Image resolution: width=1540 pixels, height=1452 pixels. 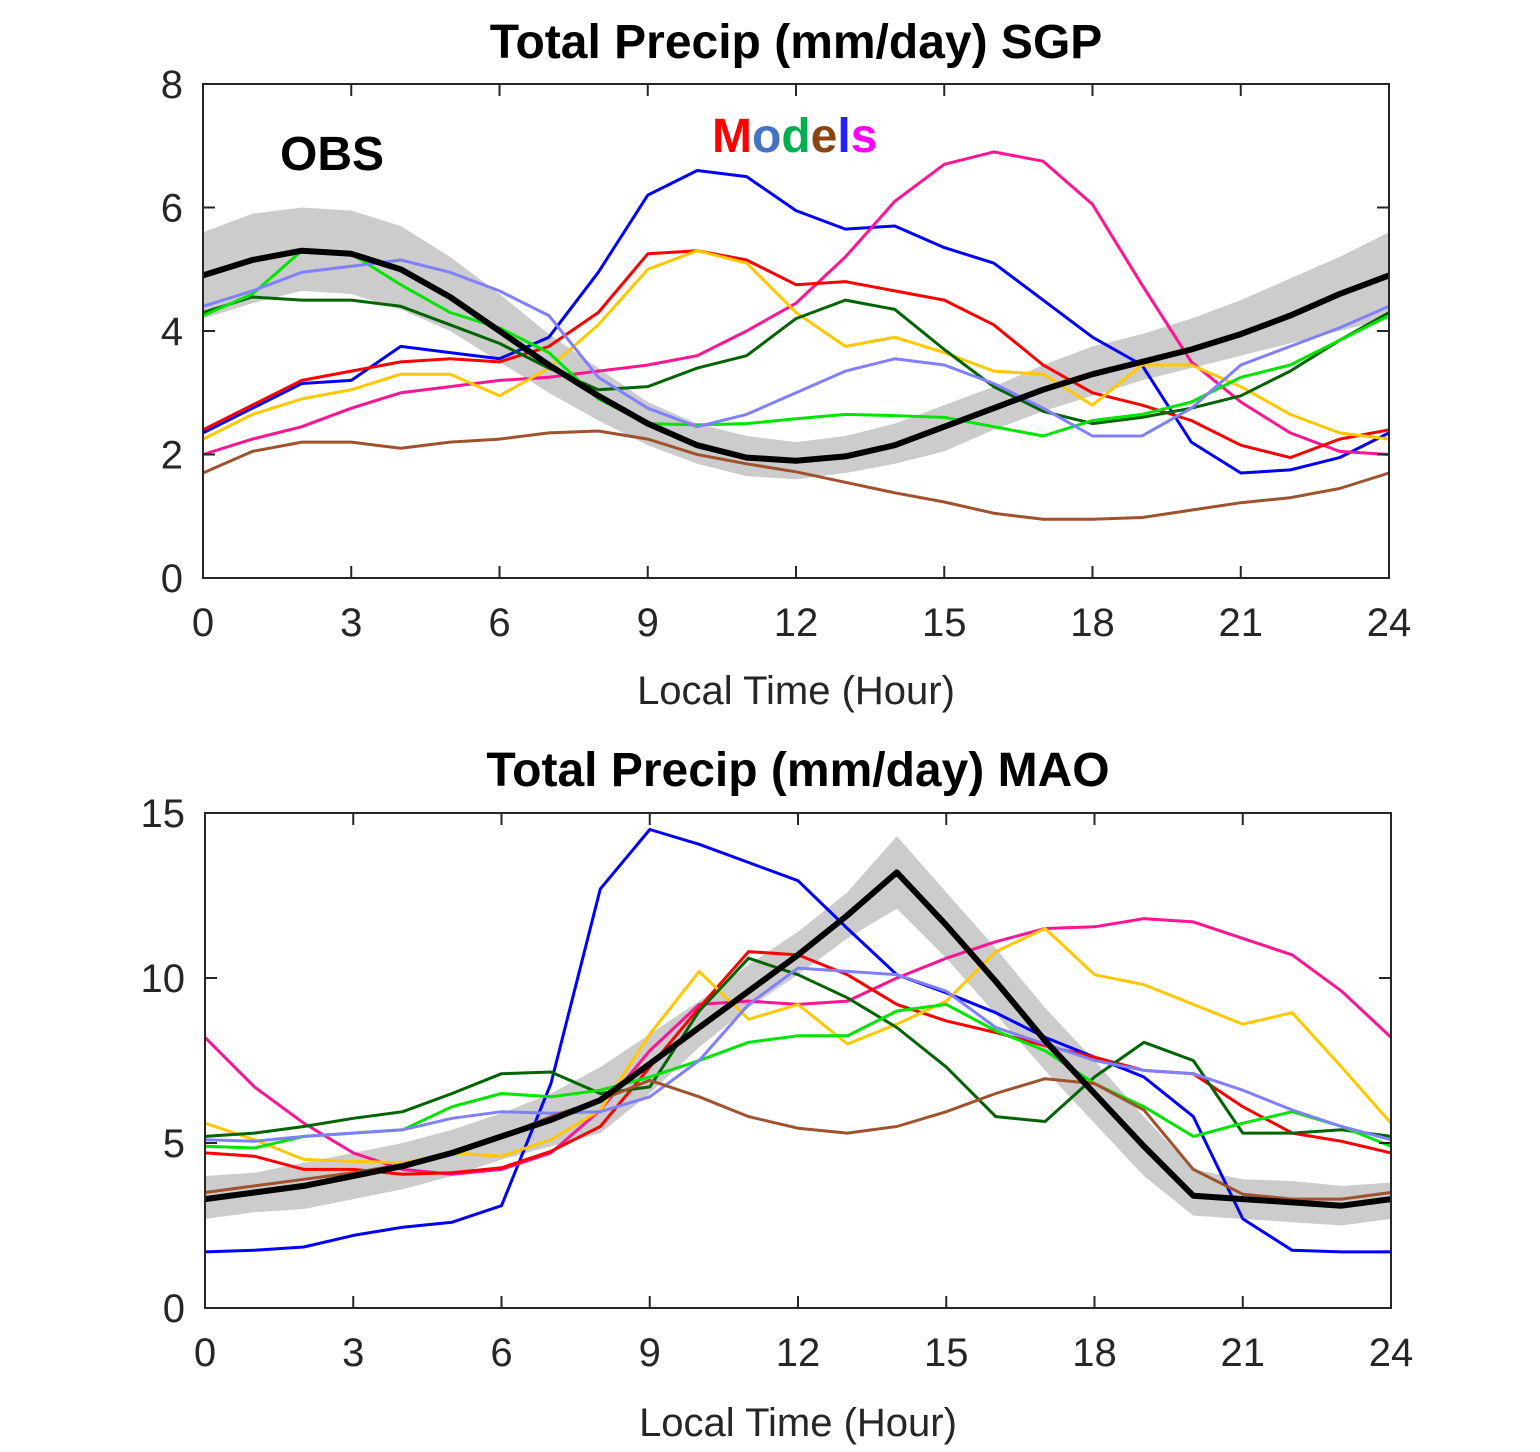 I want to click on mao-title: Total Precip (mm/day) MAO, so click(x=797, y=770).